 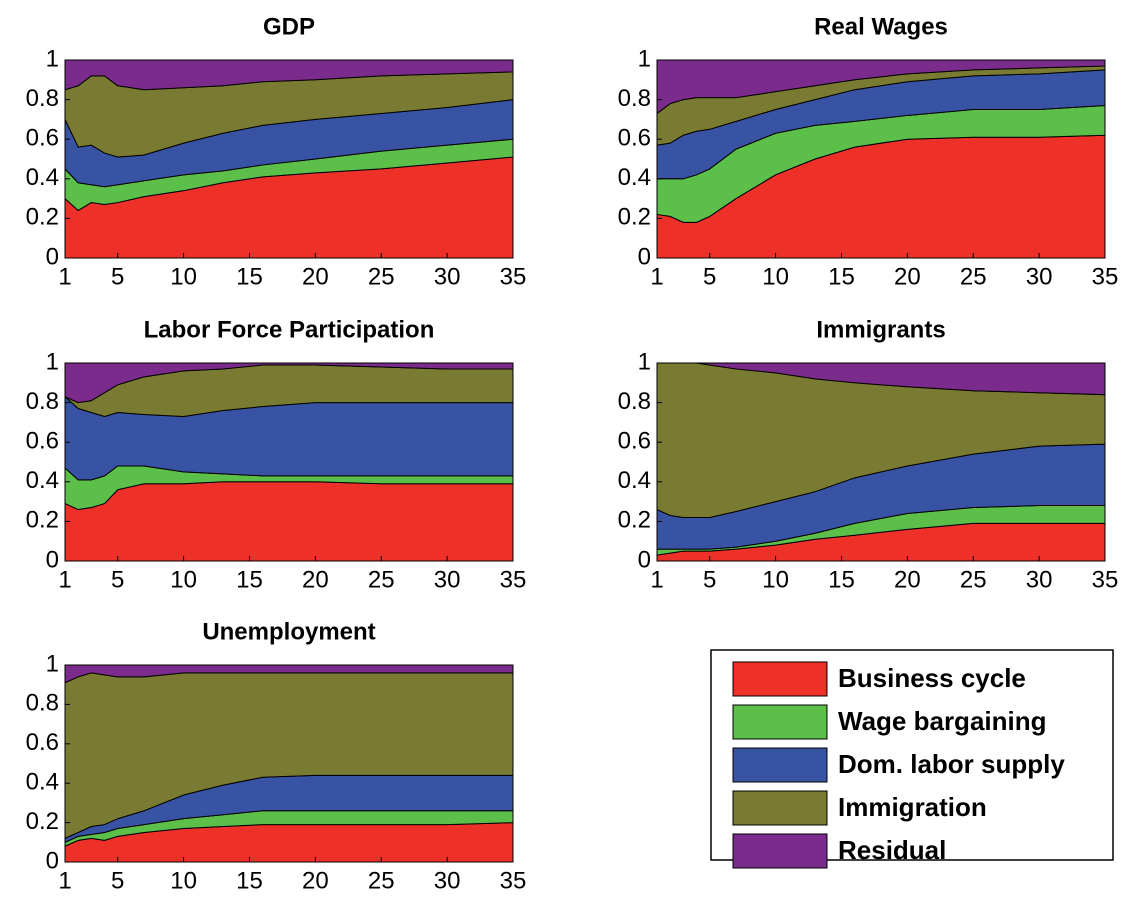 What do you see at coordinates (880, 329) in the screenshot?
I see `subplot-title: Immigrants` at bounding box center [880, 329].